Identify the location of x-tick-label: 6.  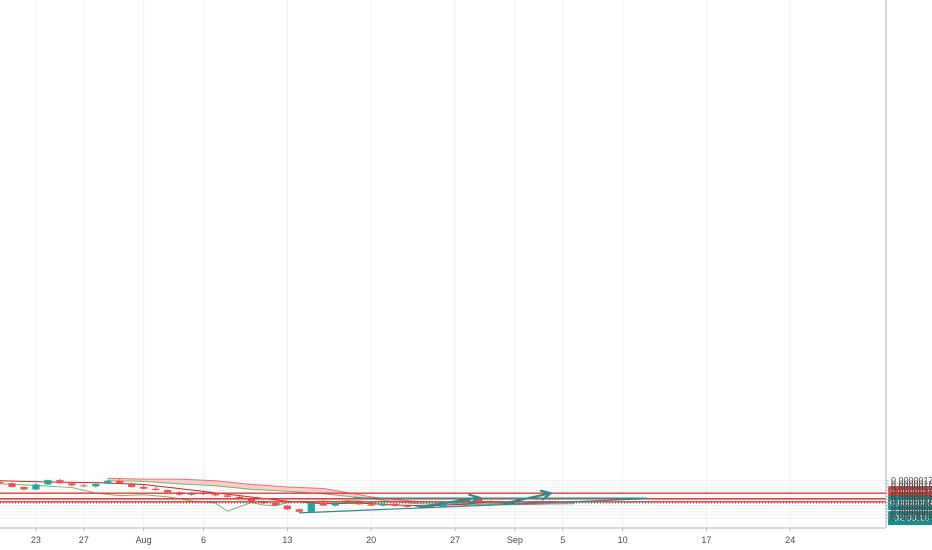
(203, 540).